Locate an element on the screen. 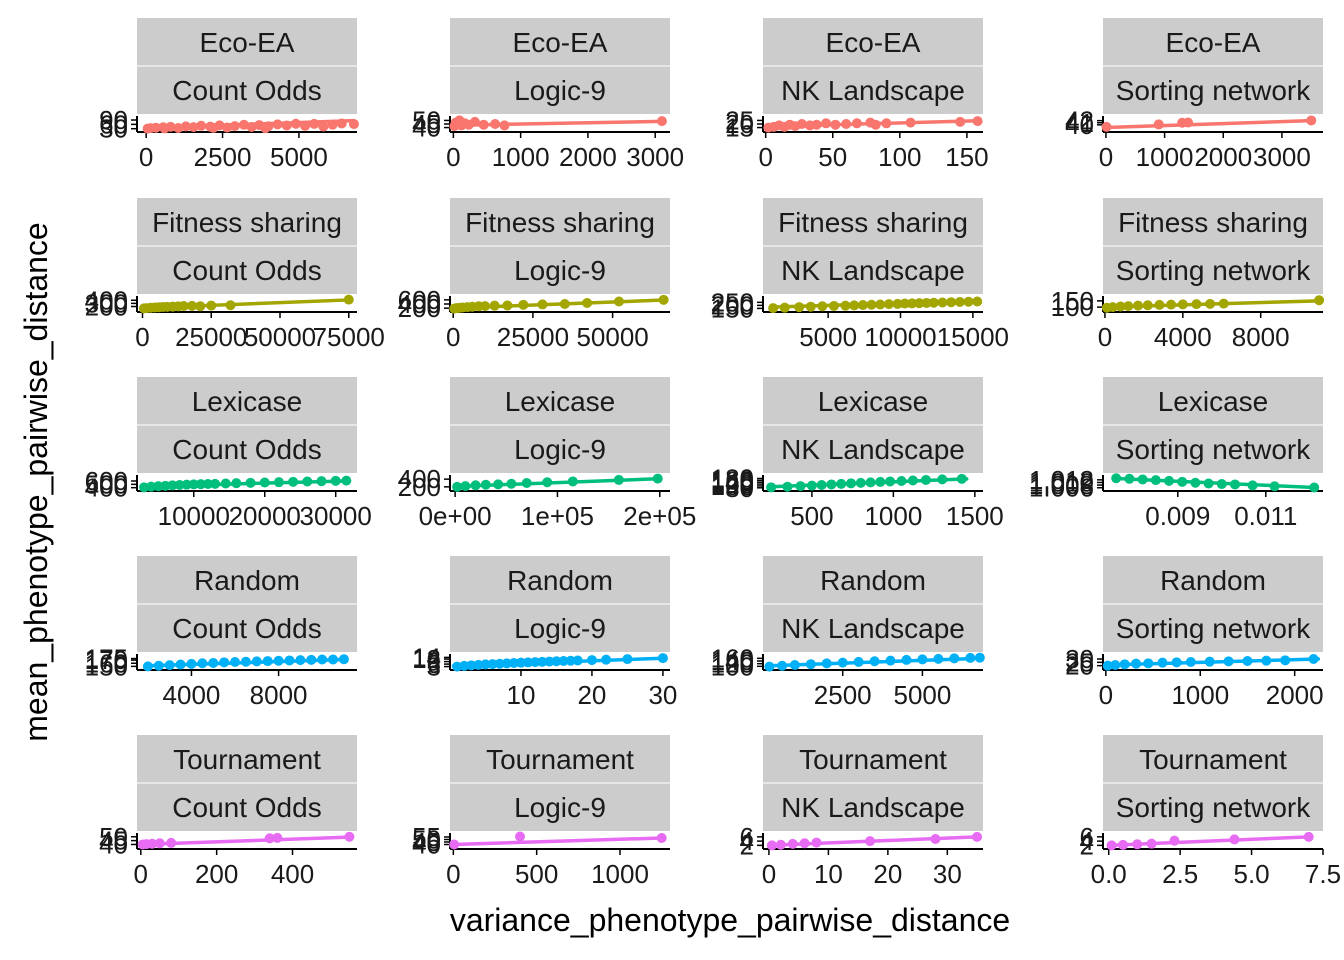 This screenshot has width=1344, height=960. y-tick-label: 180 is located at coordinates (732, 478).